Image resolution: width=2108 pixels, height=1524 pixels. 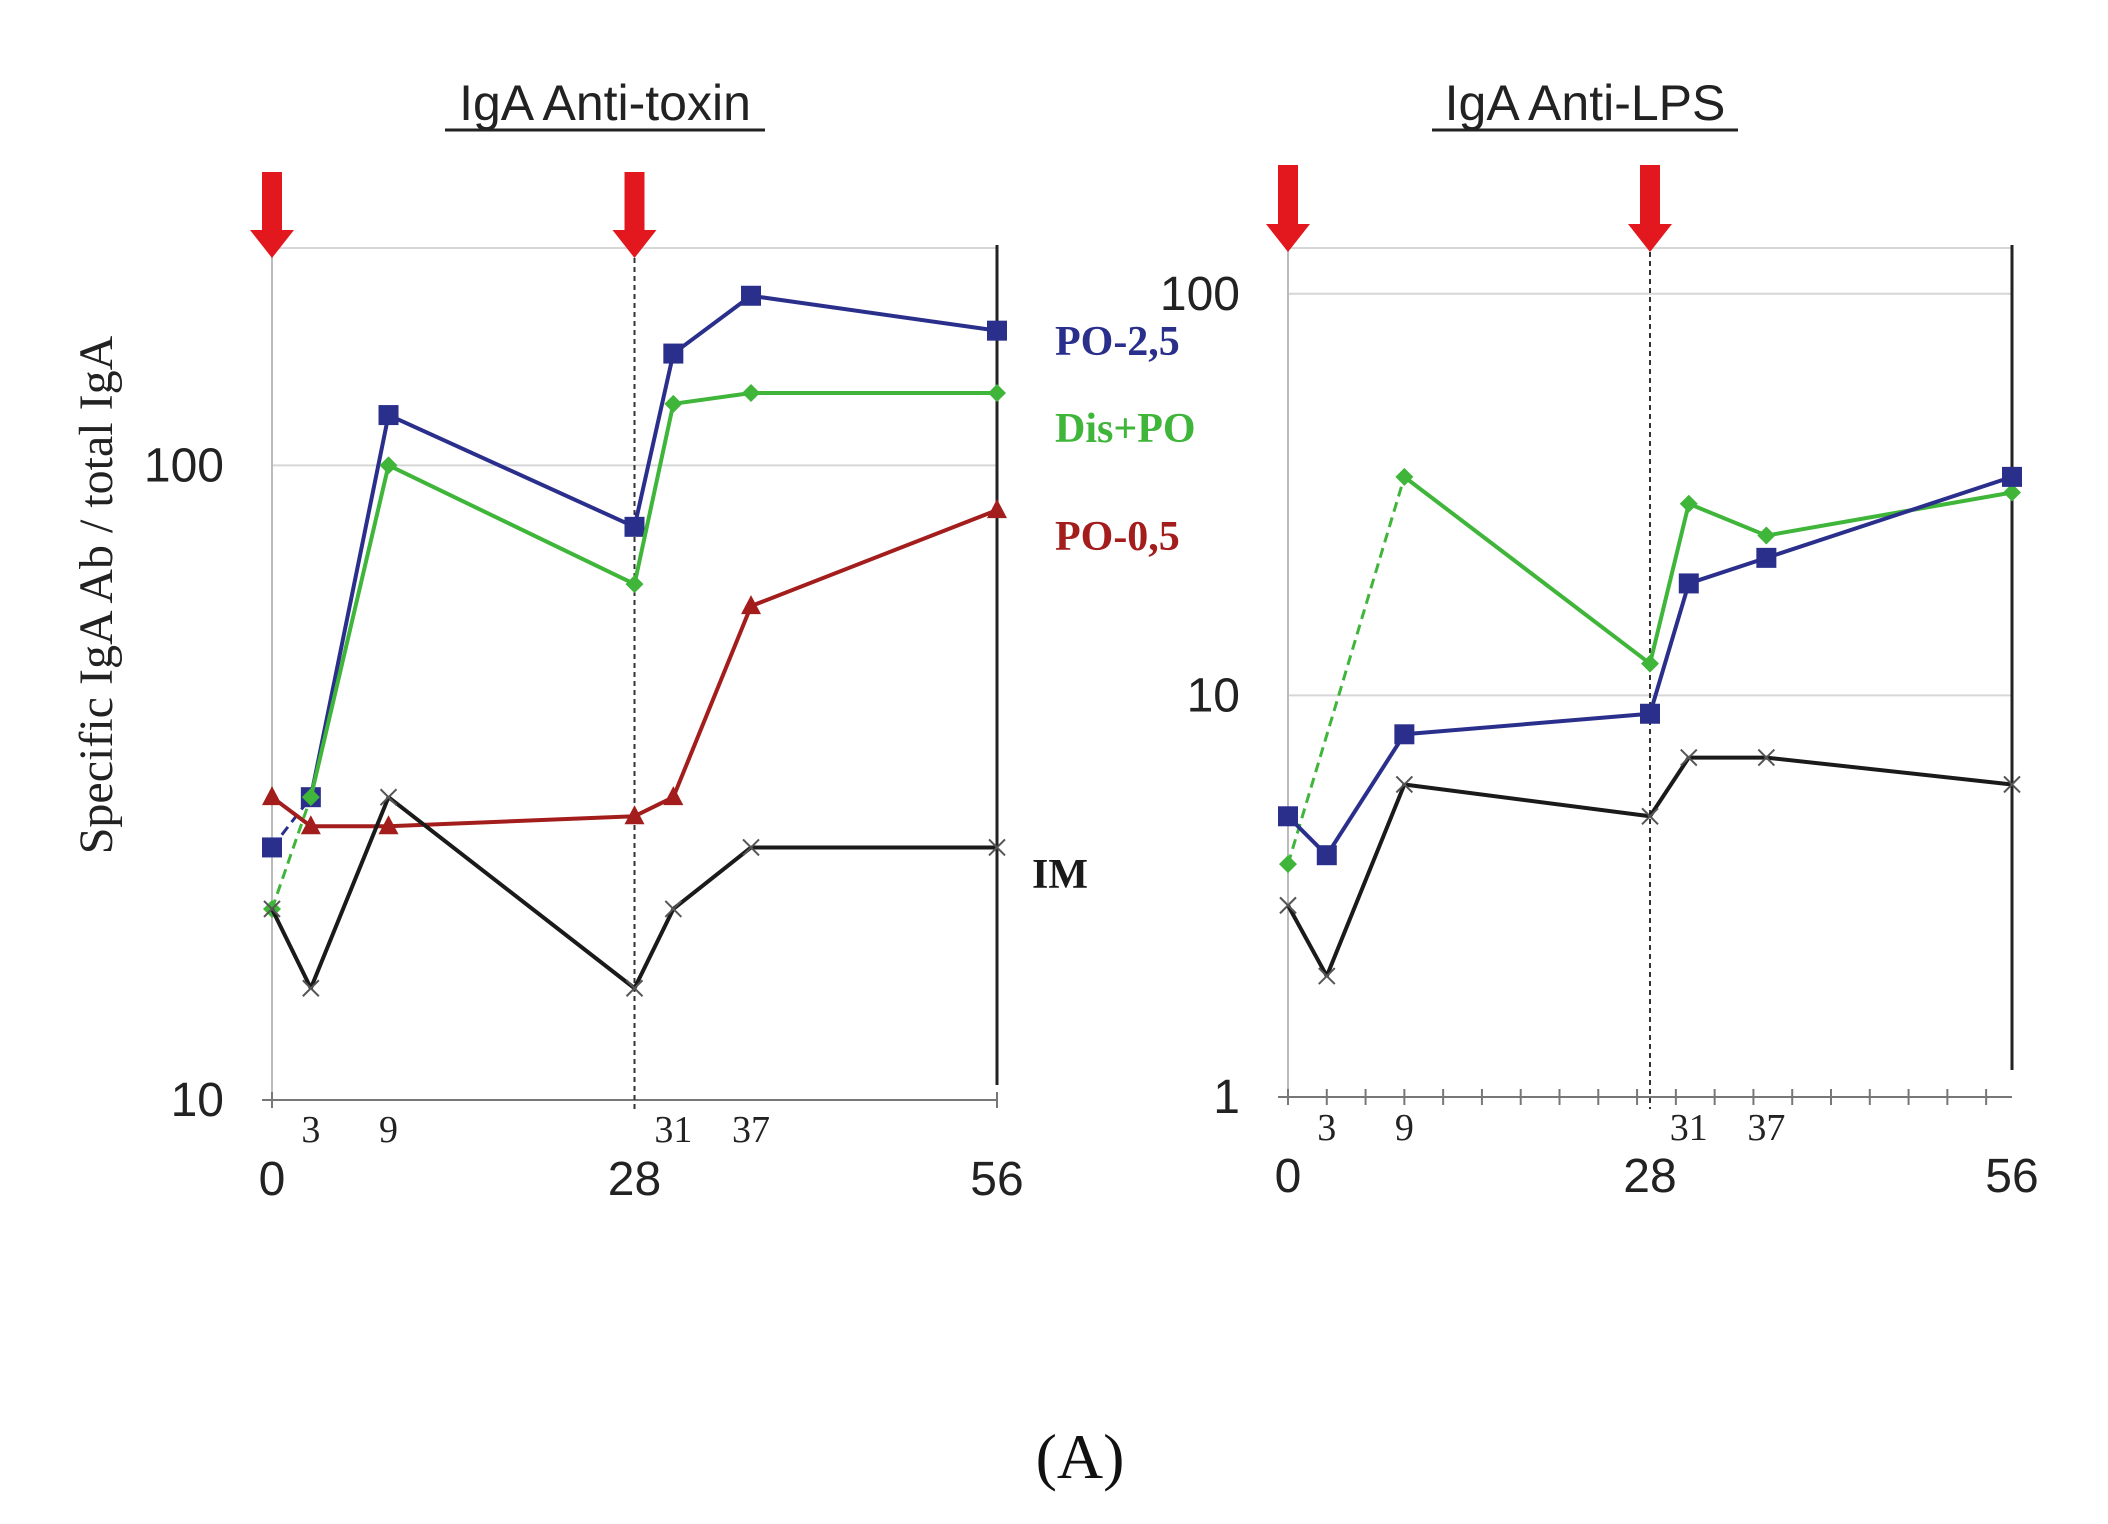 What do you see at coordinates (1125, 429) in the screenshot?
I see `legend-label-dis-po: Dis+PO` at bounding box center [1125, 429].